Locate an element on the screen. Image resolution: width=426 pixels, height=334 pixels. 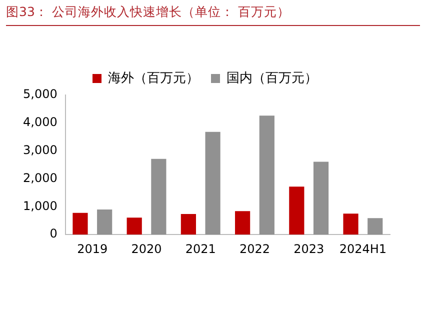
x-tick-label: 2023 is located at coordinates (309, 249).